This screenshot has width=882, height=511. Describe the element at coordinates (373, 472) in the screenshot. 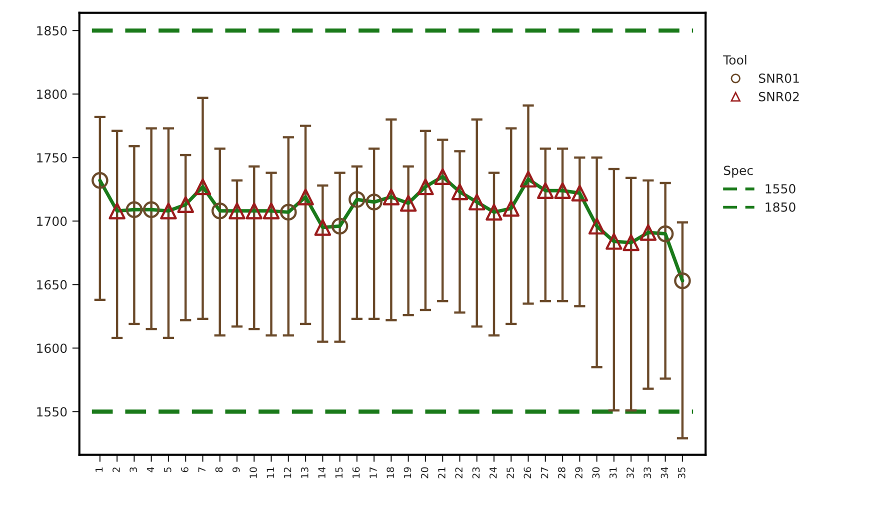

I see `x-tick-label: 17` at that location.